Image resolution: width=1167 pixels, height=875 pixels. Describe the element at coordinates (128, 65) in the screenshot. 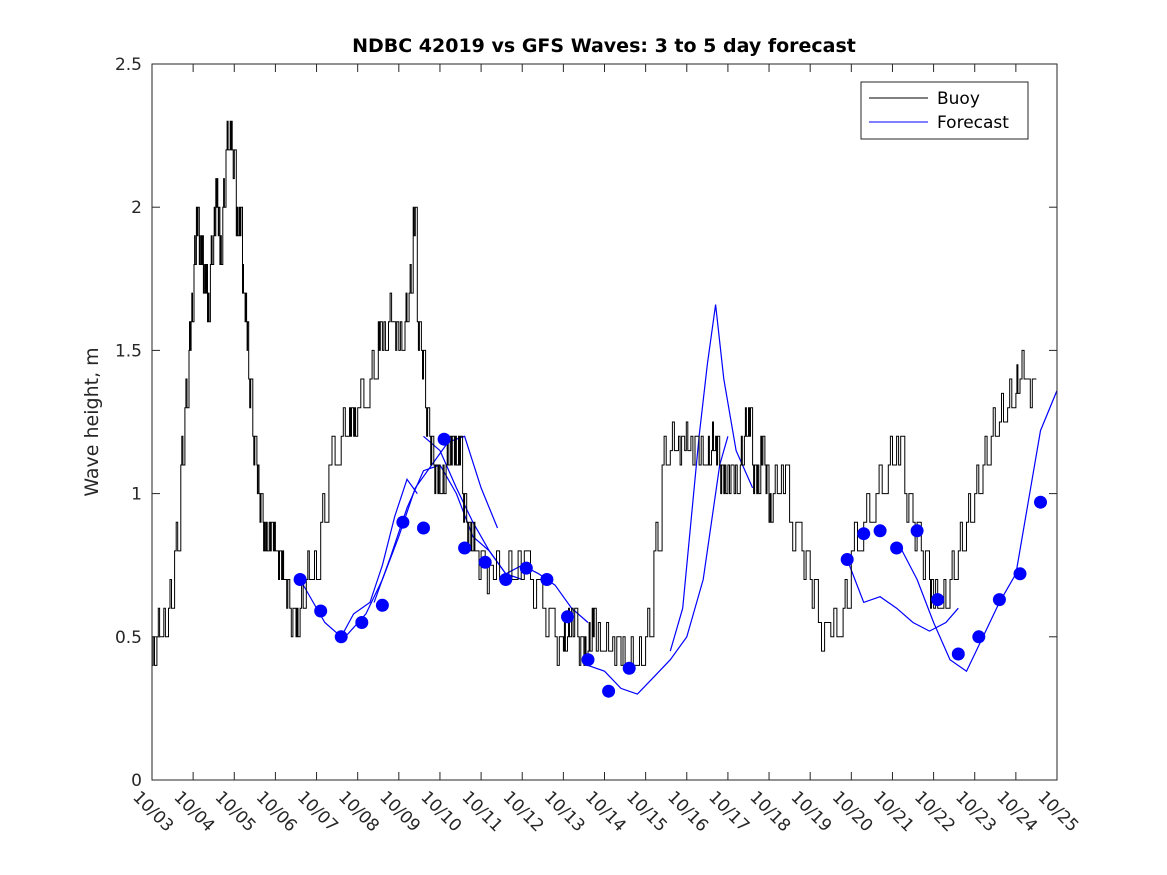

I see `y-tick-label: 2.5` at that location.